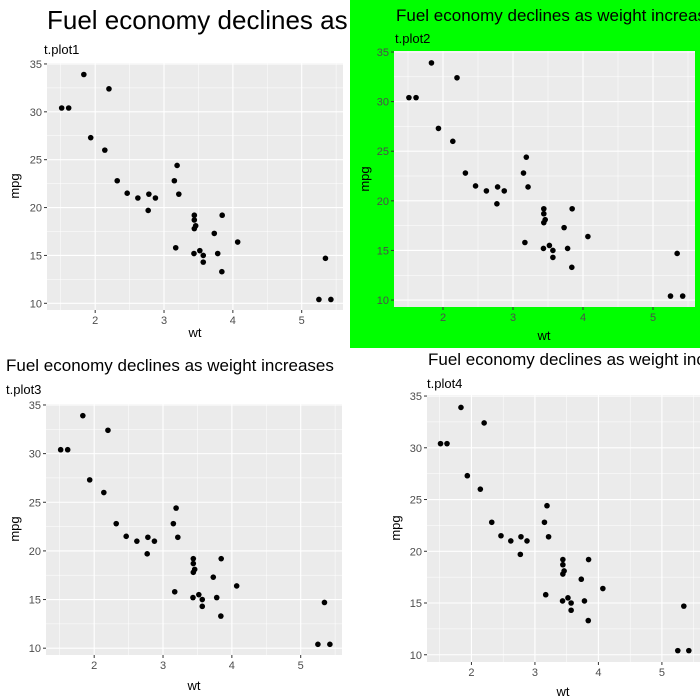  What do you see at coordinates (195, 332) in the screenshot?
I see `x-axis-label: wt` at bounding box center [195, 332].